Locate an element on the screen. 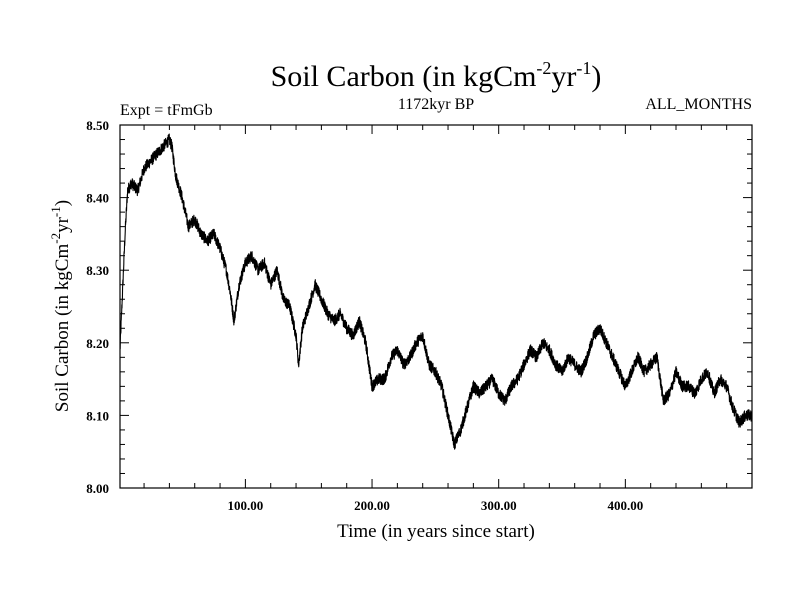 This screenshot has width=800, height=600. y-tick-label: 8.20 is located at coordinates (97, 343).